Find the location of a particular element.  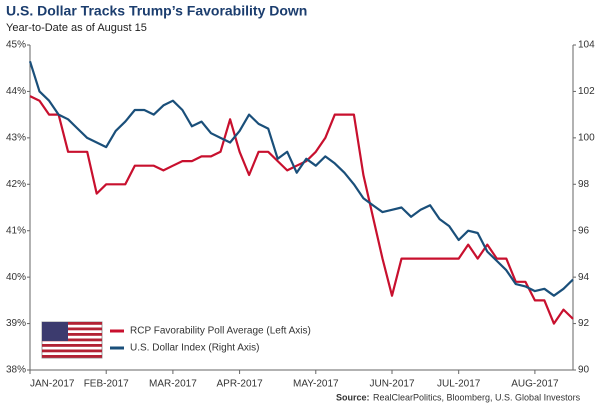

y-tick-label: 41% is located at coordinates (16, 230).